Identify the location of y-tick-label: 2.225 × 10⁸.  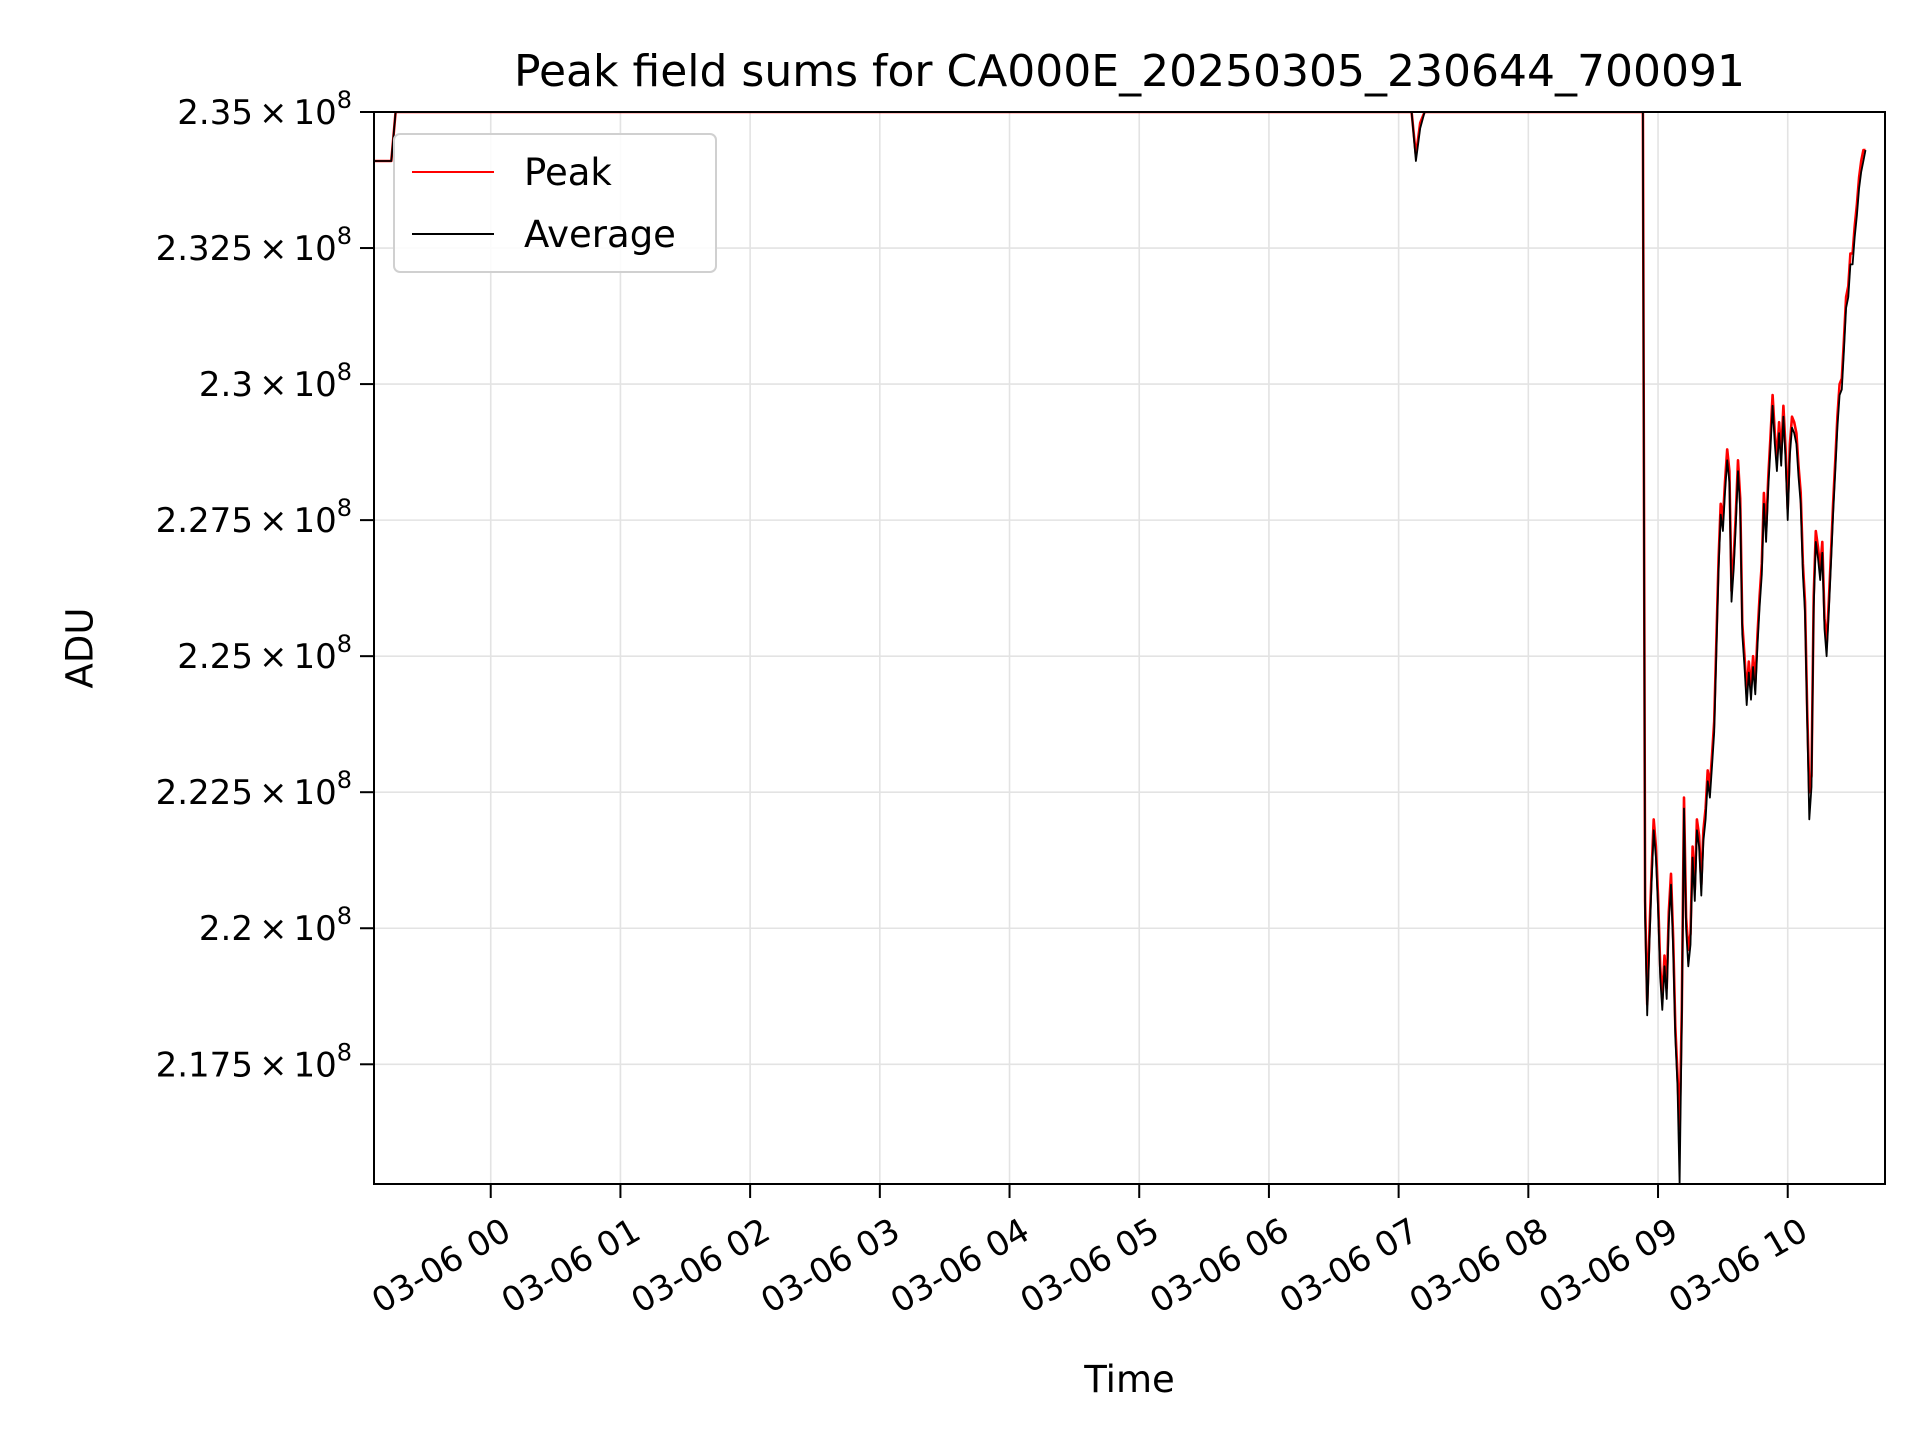
(254, 789).